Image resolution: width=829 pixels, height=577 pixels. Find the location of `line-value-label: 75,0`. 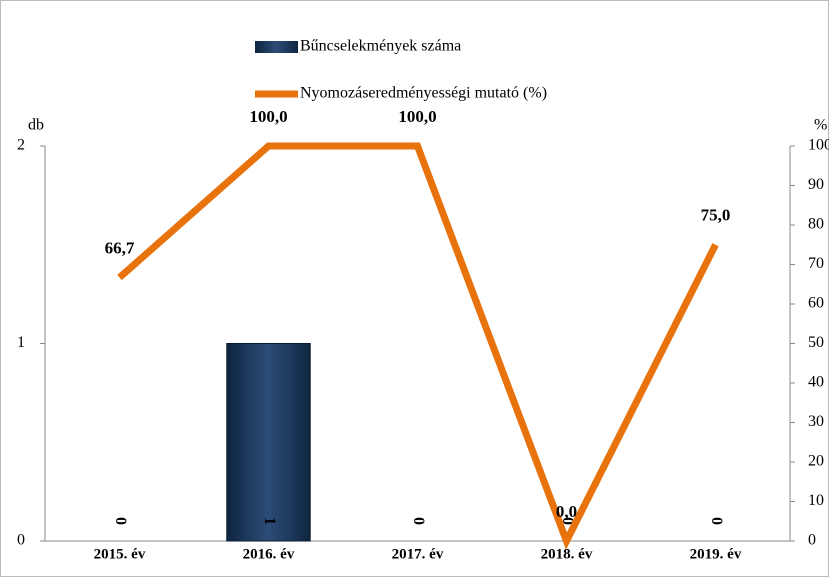

line-value-label: 75,0 is located at coordinates (716, 215).